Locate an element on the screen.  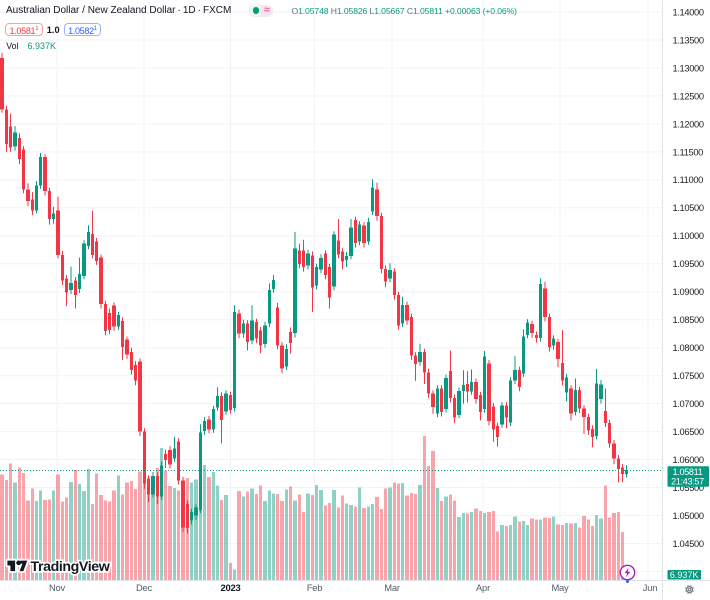
svg-text: 1.12500 is located at coordinates (688, 96).